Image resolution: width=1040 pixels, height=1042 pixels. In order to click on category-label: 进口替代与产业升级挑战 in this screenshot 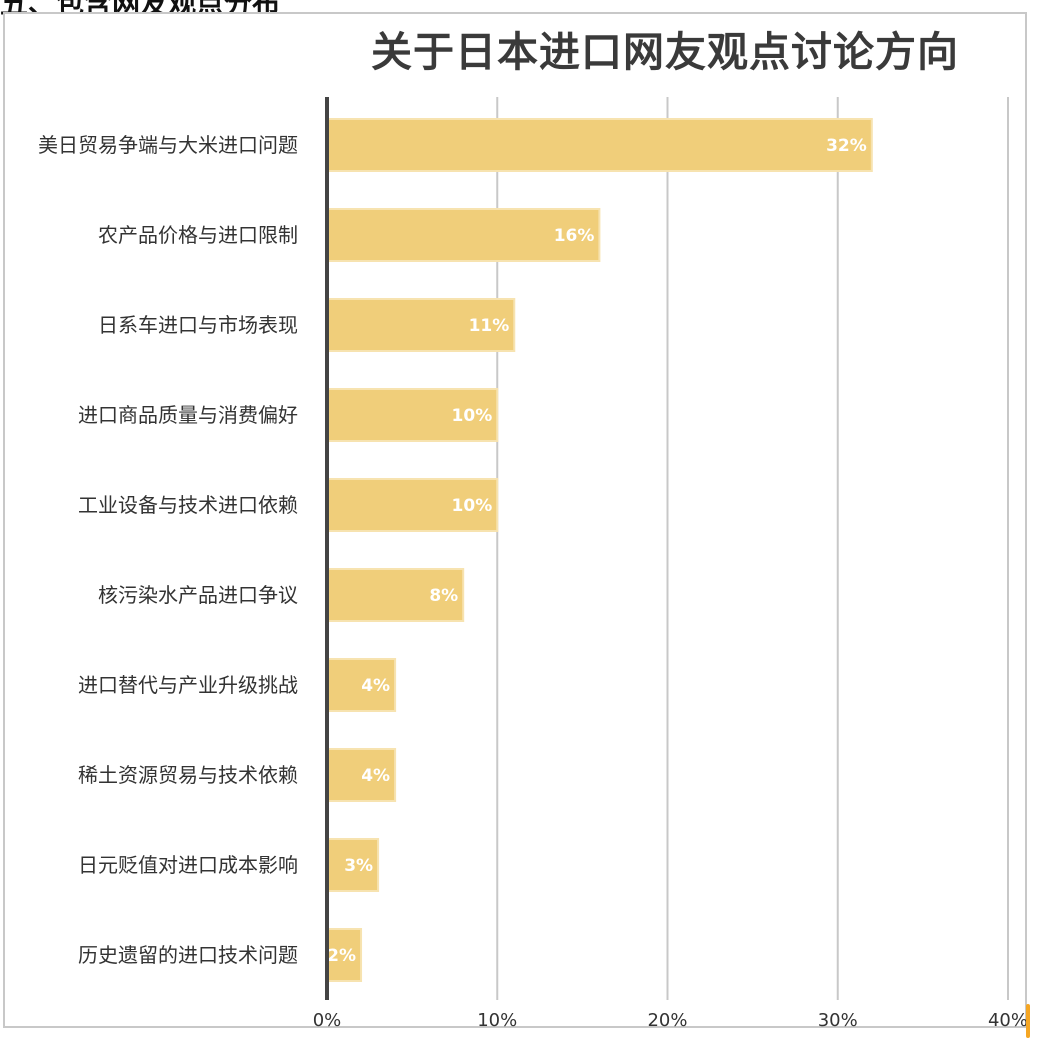, I will do `click(188, 685)`.